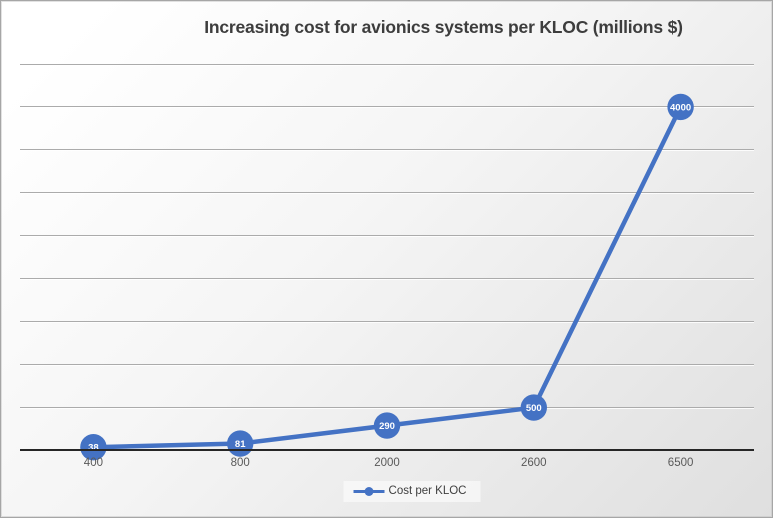 This screenshot has width=773, height=518. Describe the element at coordinates (680, 463) in the screenshot. I see `x-axis-label-6500: 6500` at that location.